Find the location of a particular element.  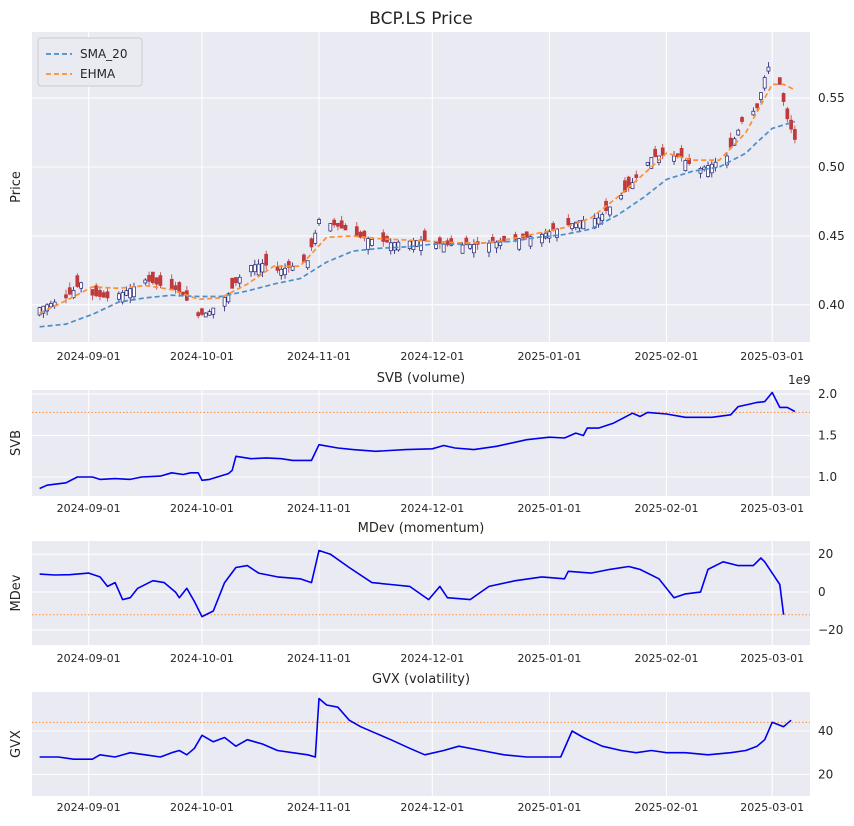

x-tick-label: 2024-09-01 is located at coordinates (89, 658).